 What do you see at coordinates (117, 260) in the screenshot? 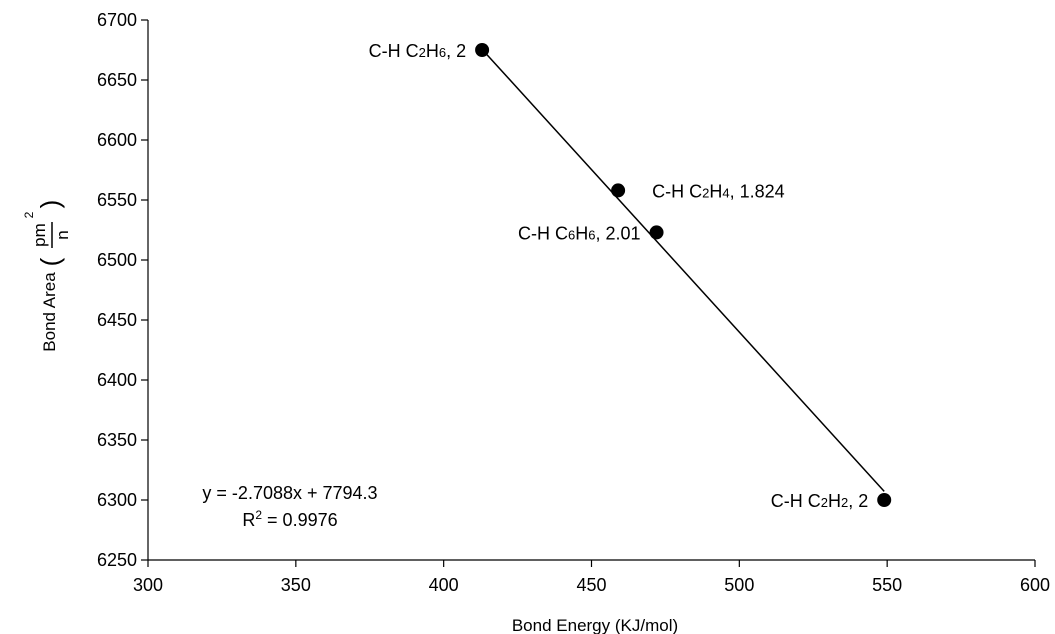
I see `y-tick-label: 6500` at bounding box center [117, 260].